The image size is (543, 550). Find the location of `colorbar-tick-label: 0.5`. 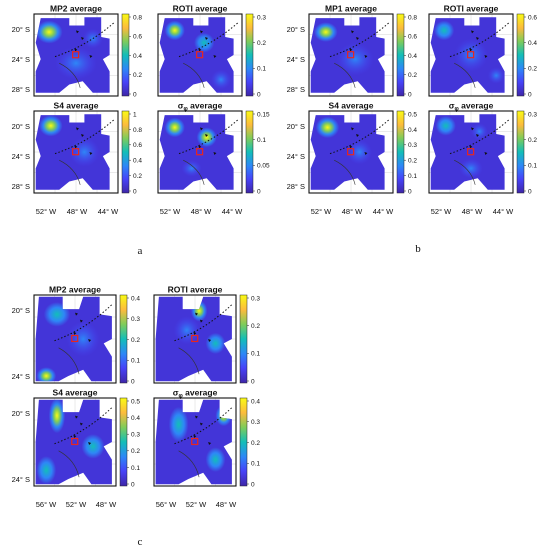

colorbar-tick-label: 0.5 is located at coordinates (412, 114).